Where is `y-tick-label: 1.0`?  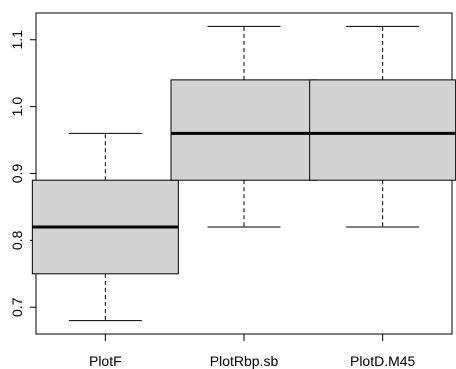 y-tick-label: 1.0 is located at coordinates (17, 107).